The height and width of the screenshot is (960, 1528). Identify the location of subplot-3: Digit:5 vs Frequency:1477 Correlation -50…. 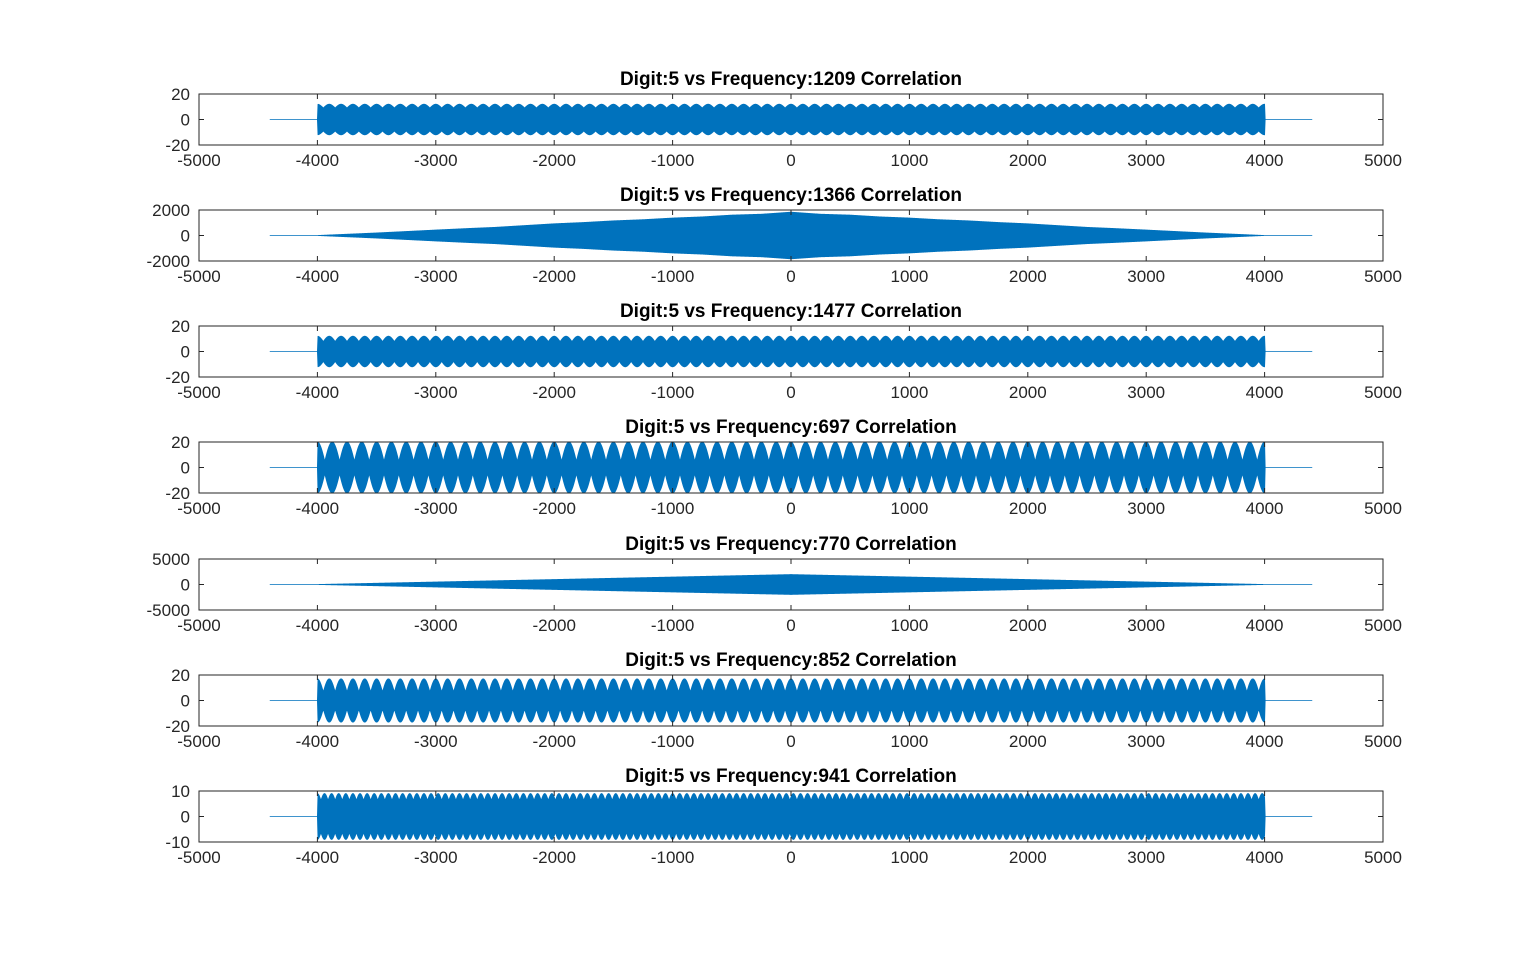
(783, 351).